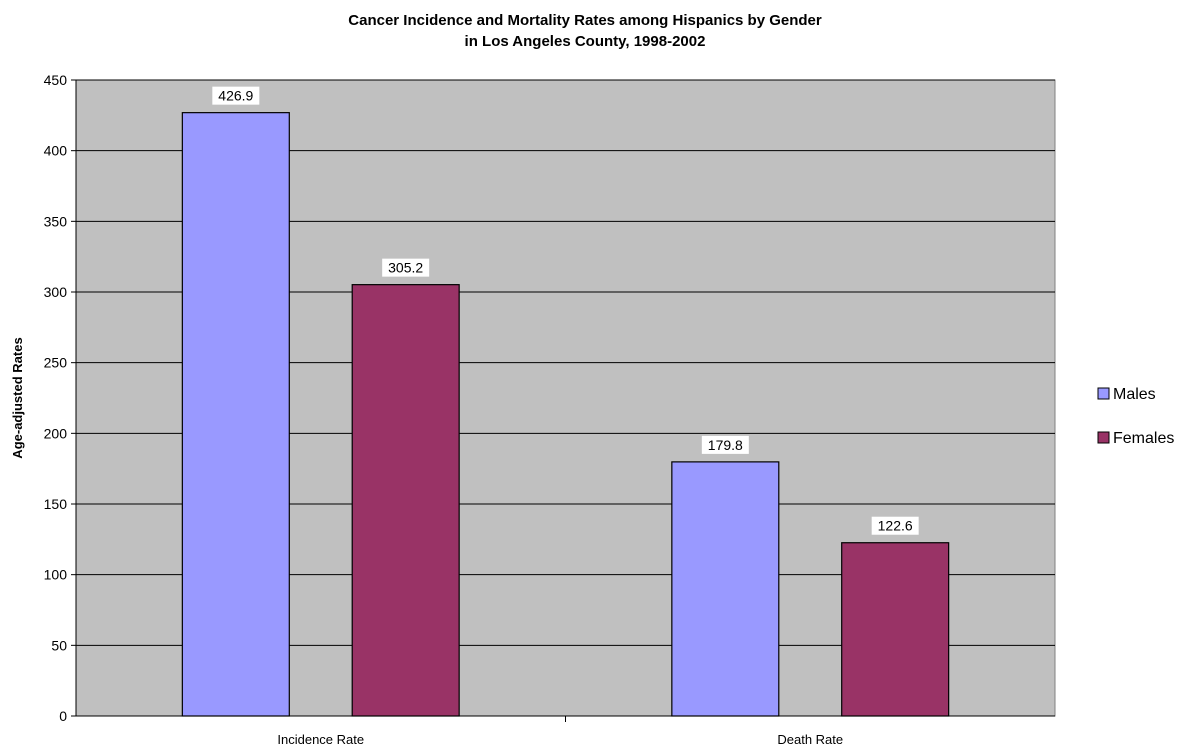 The height and width of the screenshot is (748, 1198). I want to click on legend-label-females: Females, so click(1143, 438).